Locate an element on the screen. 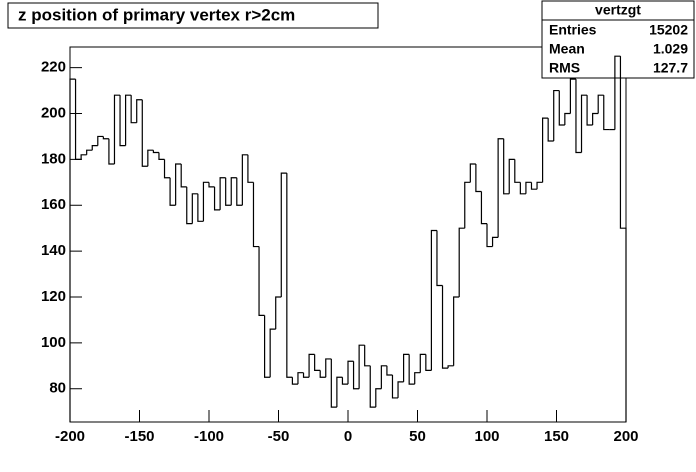 The image size is (696, 472). stats-box is located at coordinates (618, 39).